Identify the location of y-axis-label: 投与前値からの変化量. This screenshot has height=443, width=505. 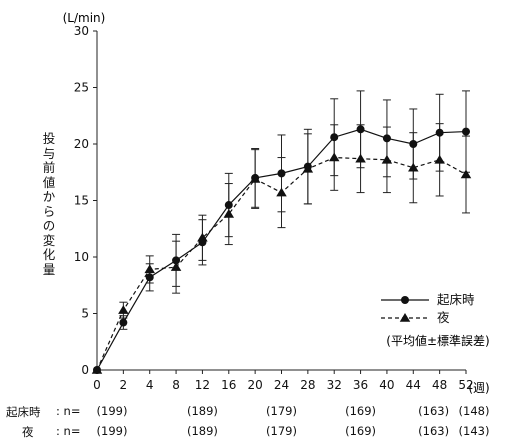
(49, 204).